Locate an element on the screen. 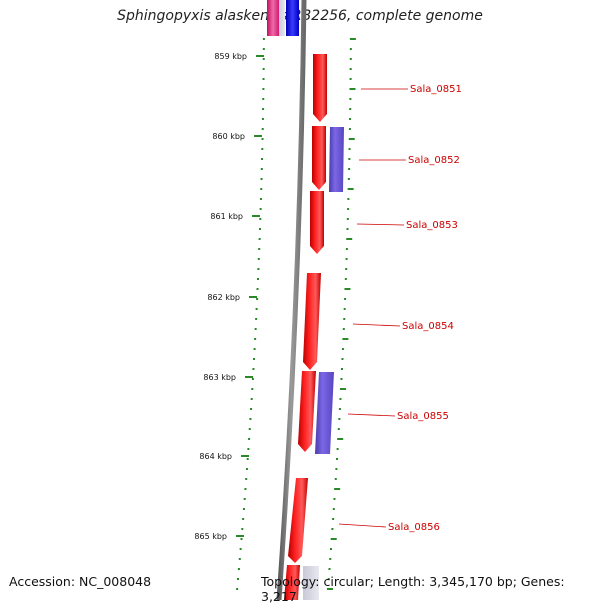 The width and height of the screenshot is (600, 604). gene-label-sala-0853: Sala_0853 is located at coordinates (432, 225).